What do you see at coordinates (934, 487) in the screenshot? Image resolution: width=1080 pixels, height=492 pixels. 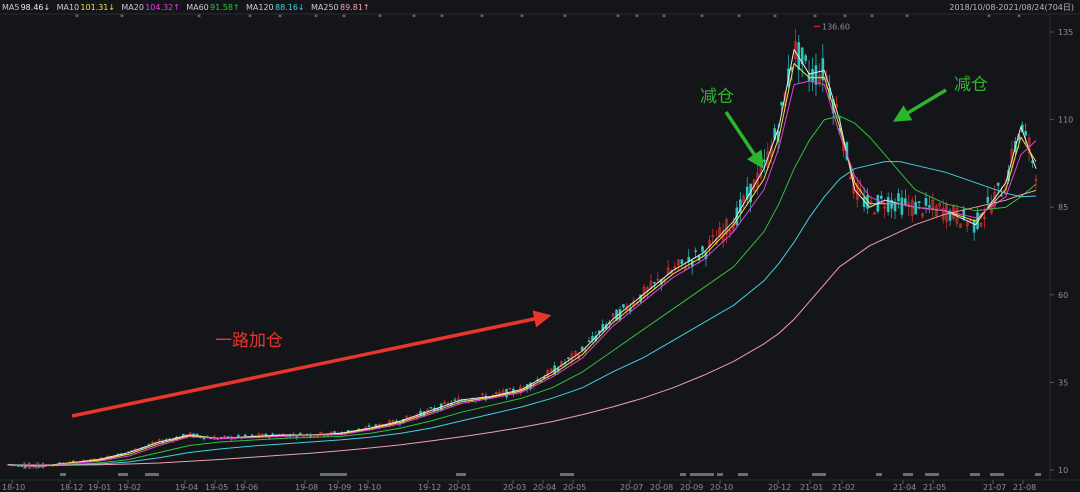 I see `x-tick-label: 21-05` at bounding box center [934, 487].